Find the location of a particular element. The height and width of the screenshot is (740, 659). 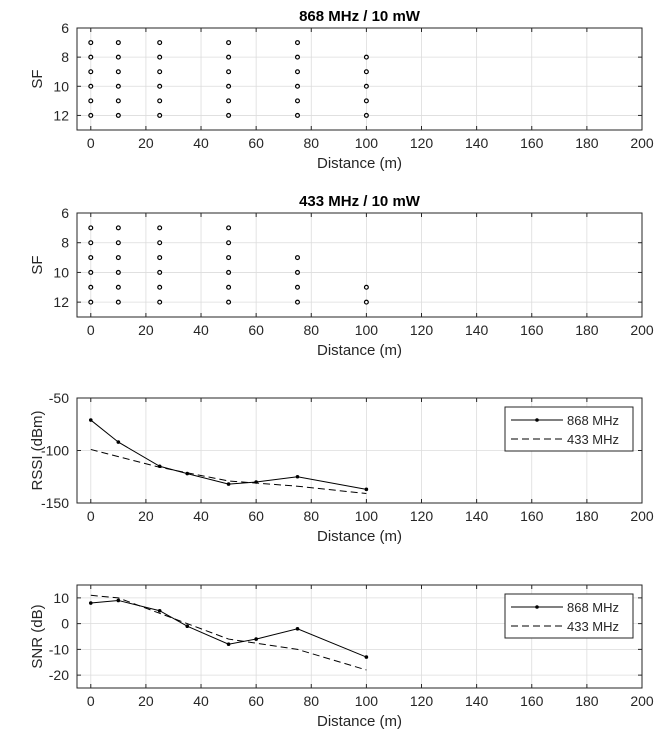

chart-title: 868 MHz / 10 mW is located at coordinates (360, 16).